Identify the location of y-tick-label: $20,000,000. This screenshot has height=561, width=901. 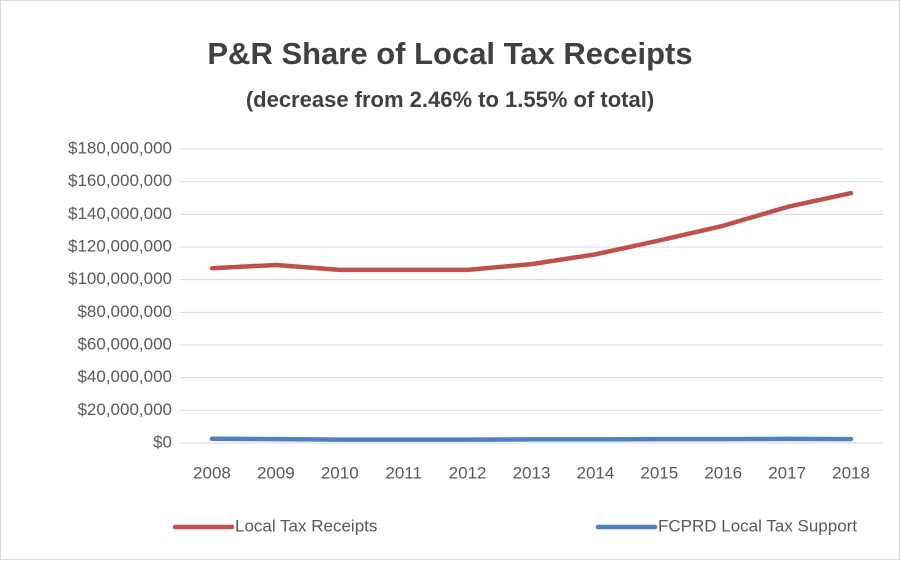
(124, 409).